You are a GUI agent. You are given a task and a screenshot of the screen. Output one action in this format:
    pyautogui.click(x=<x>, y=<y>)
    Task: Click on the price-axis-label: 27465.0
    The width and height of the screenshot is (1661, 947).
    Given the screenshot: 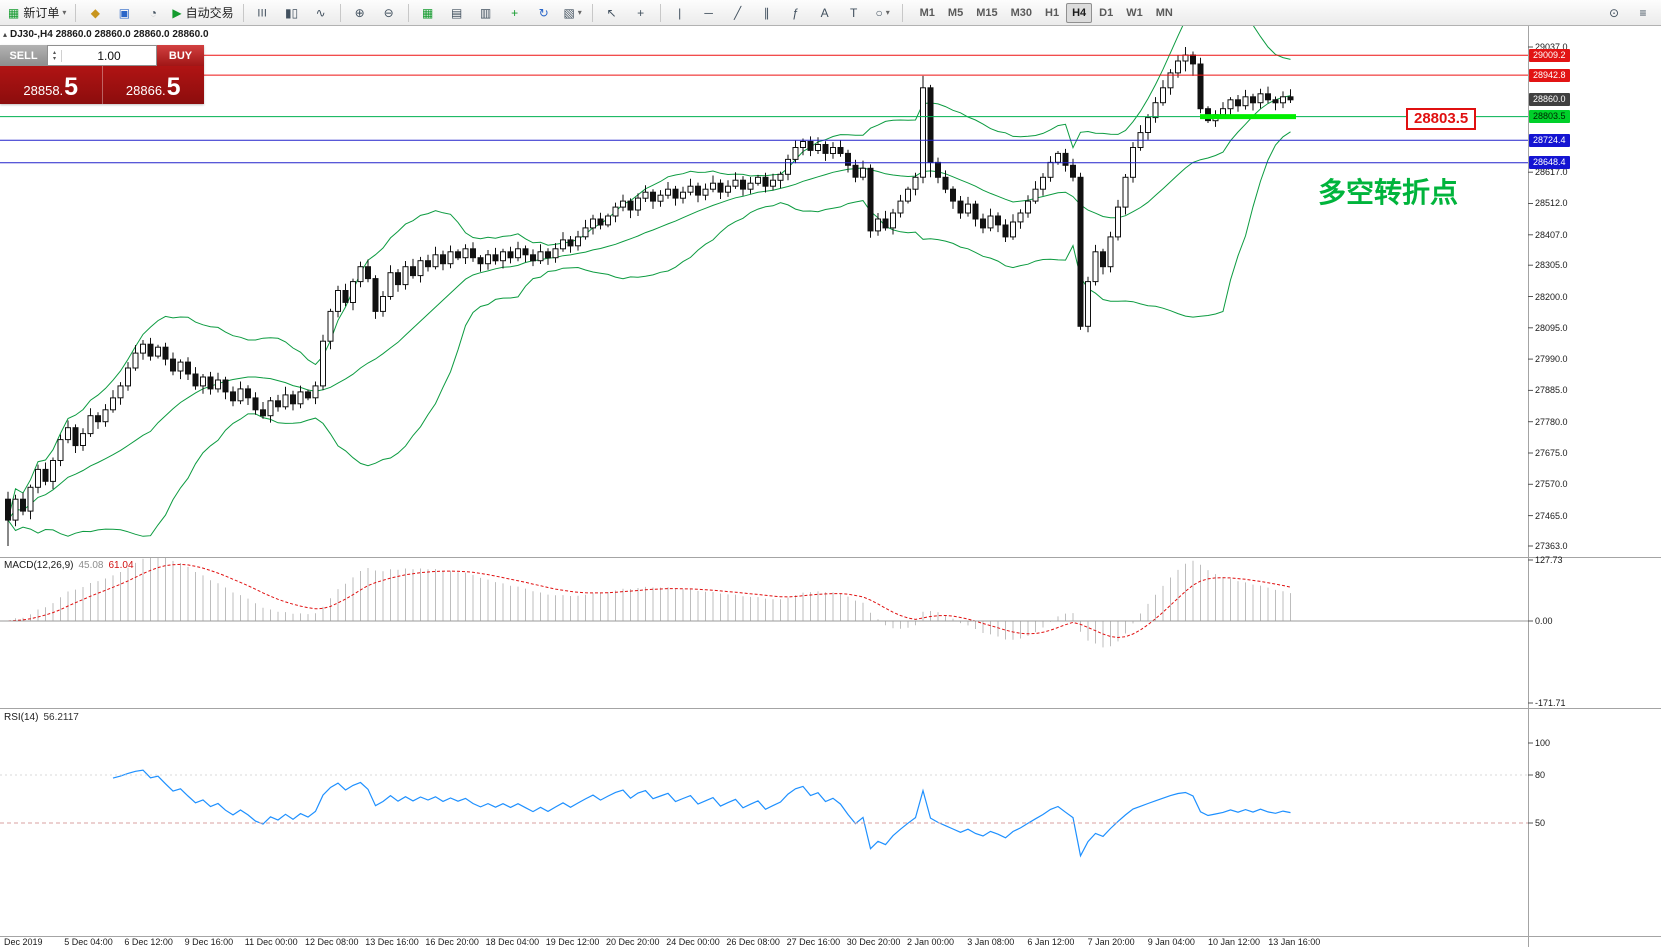 What is the action you would take?
    pyautogui.click(x=1551, y=515)
    